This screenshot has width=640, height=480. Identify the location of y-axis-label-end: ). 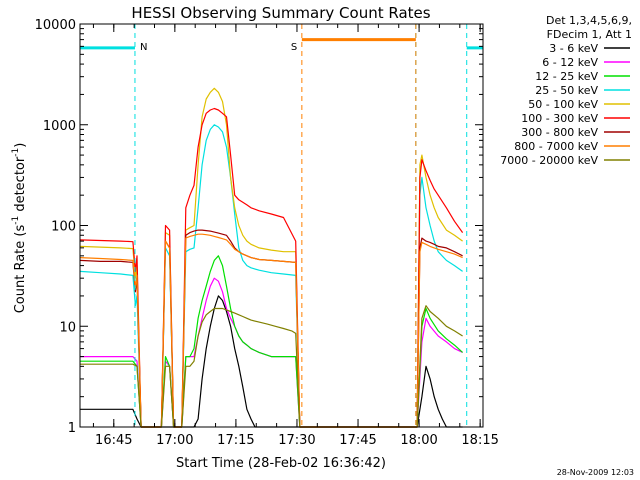
(20, 145).